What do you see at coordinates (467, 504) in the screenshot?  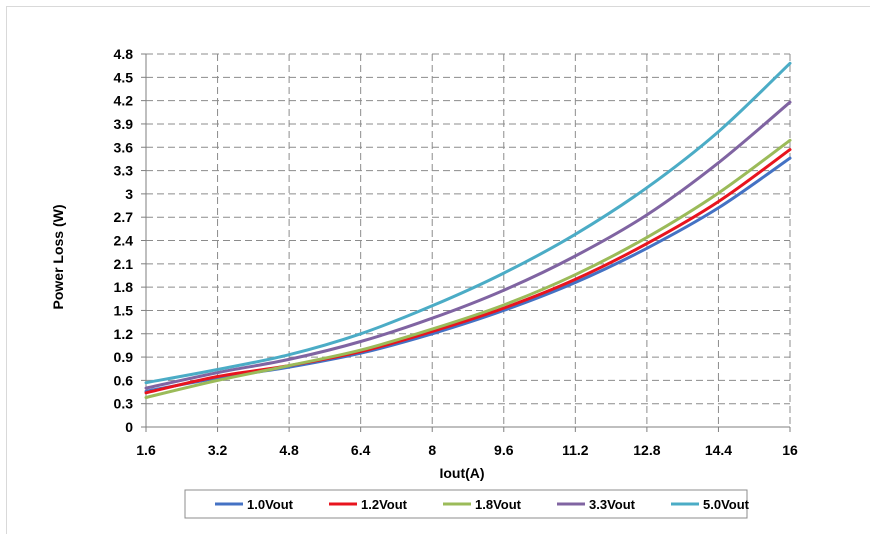 I see `legend: 1.0Vout 1.2Vout 1.8Vout 3.3Vout 5.0Vout` at bounding box center [467, 504].